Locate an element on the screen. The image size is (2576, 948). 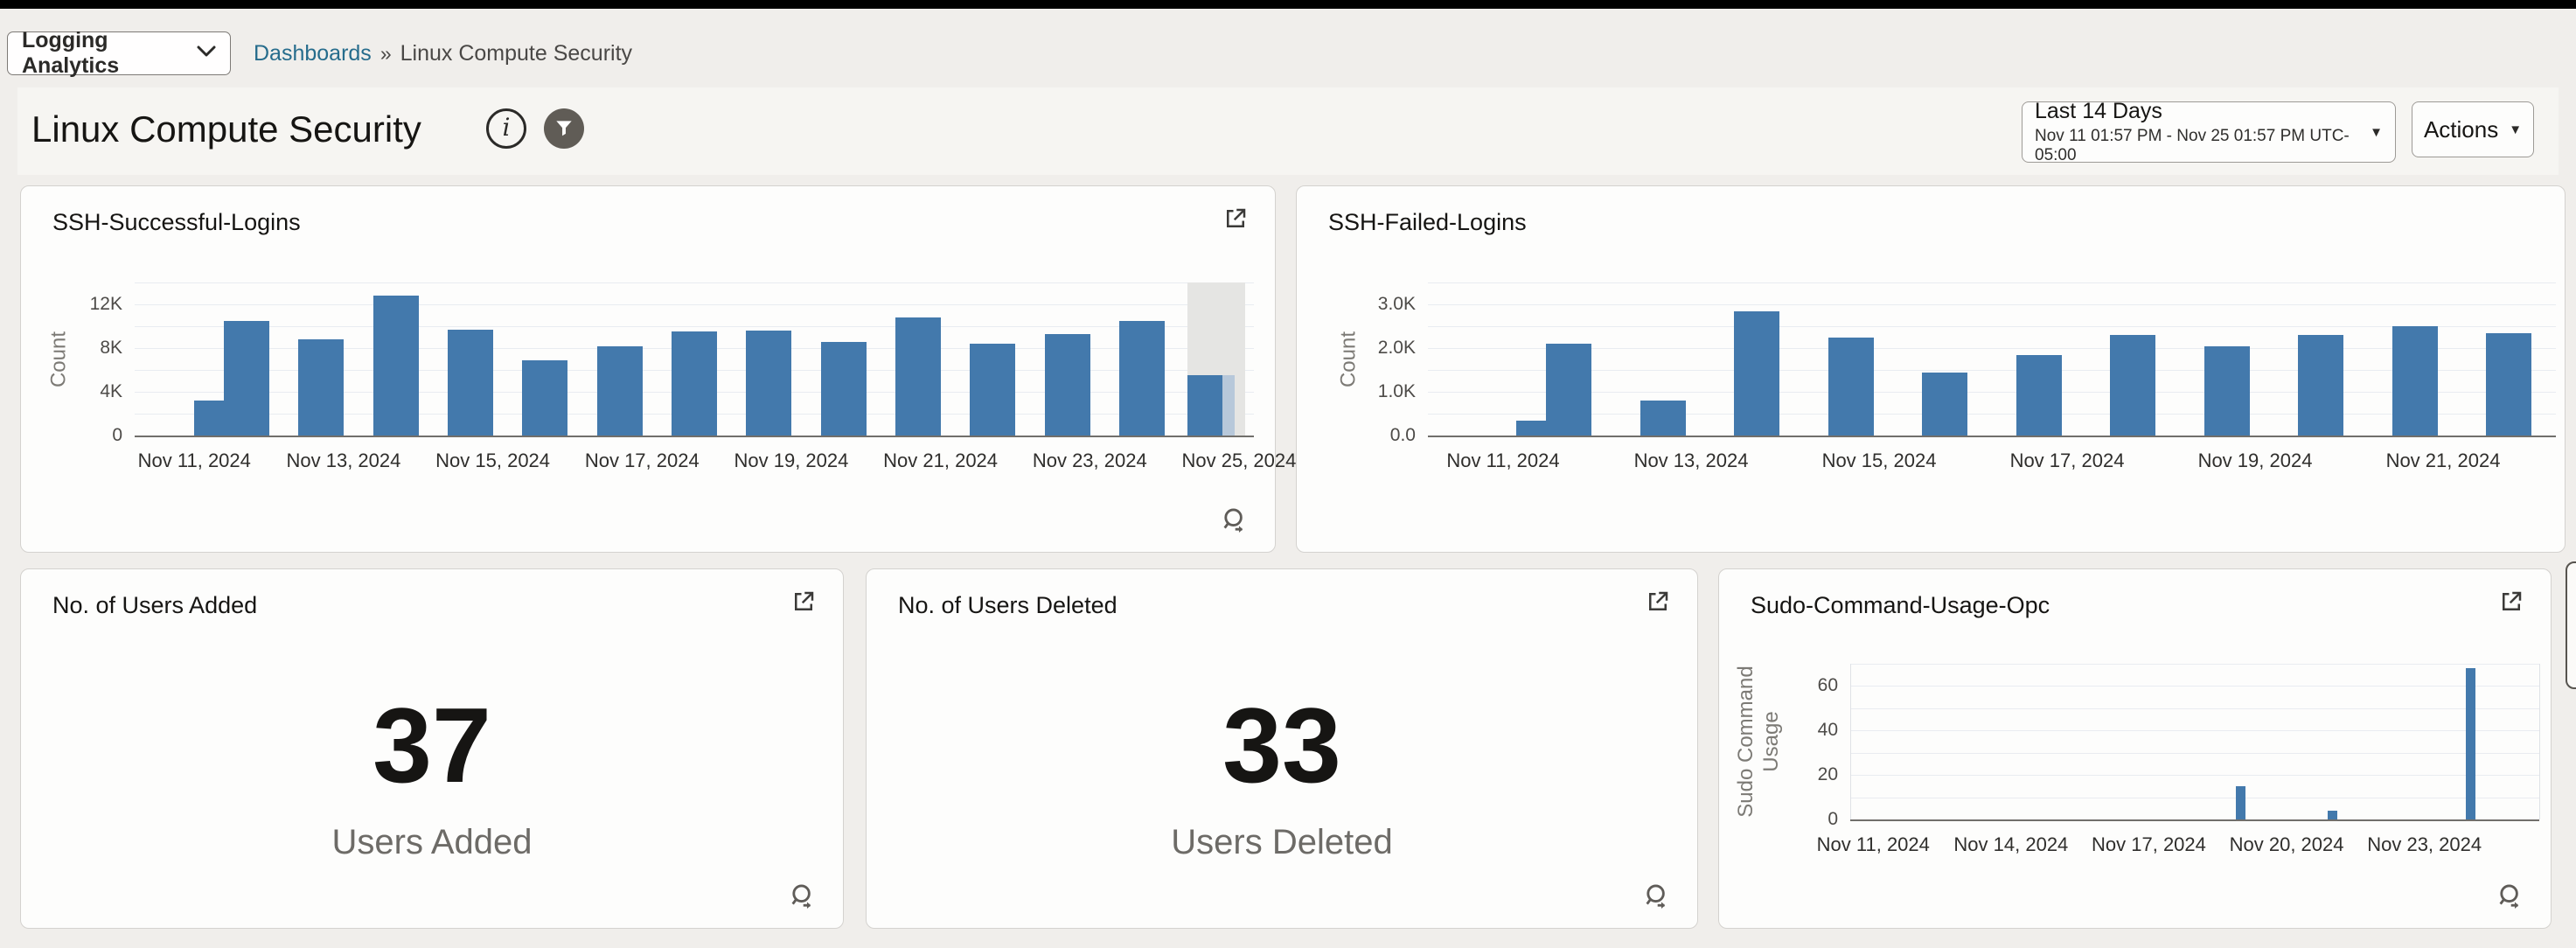
filter-icon is located at coordinates (564, 128).